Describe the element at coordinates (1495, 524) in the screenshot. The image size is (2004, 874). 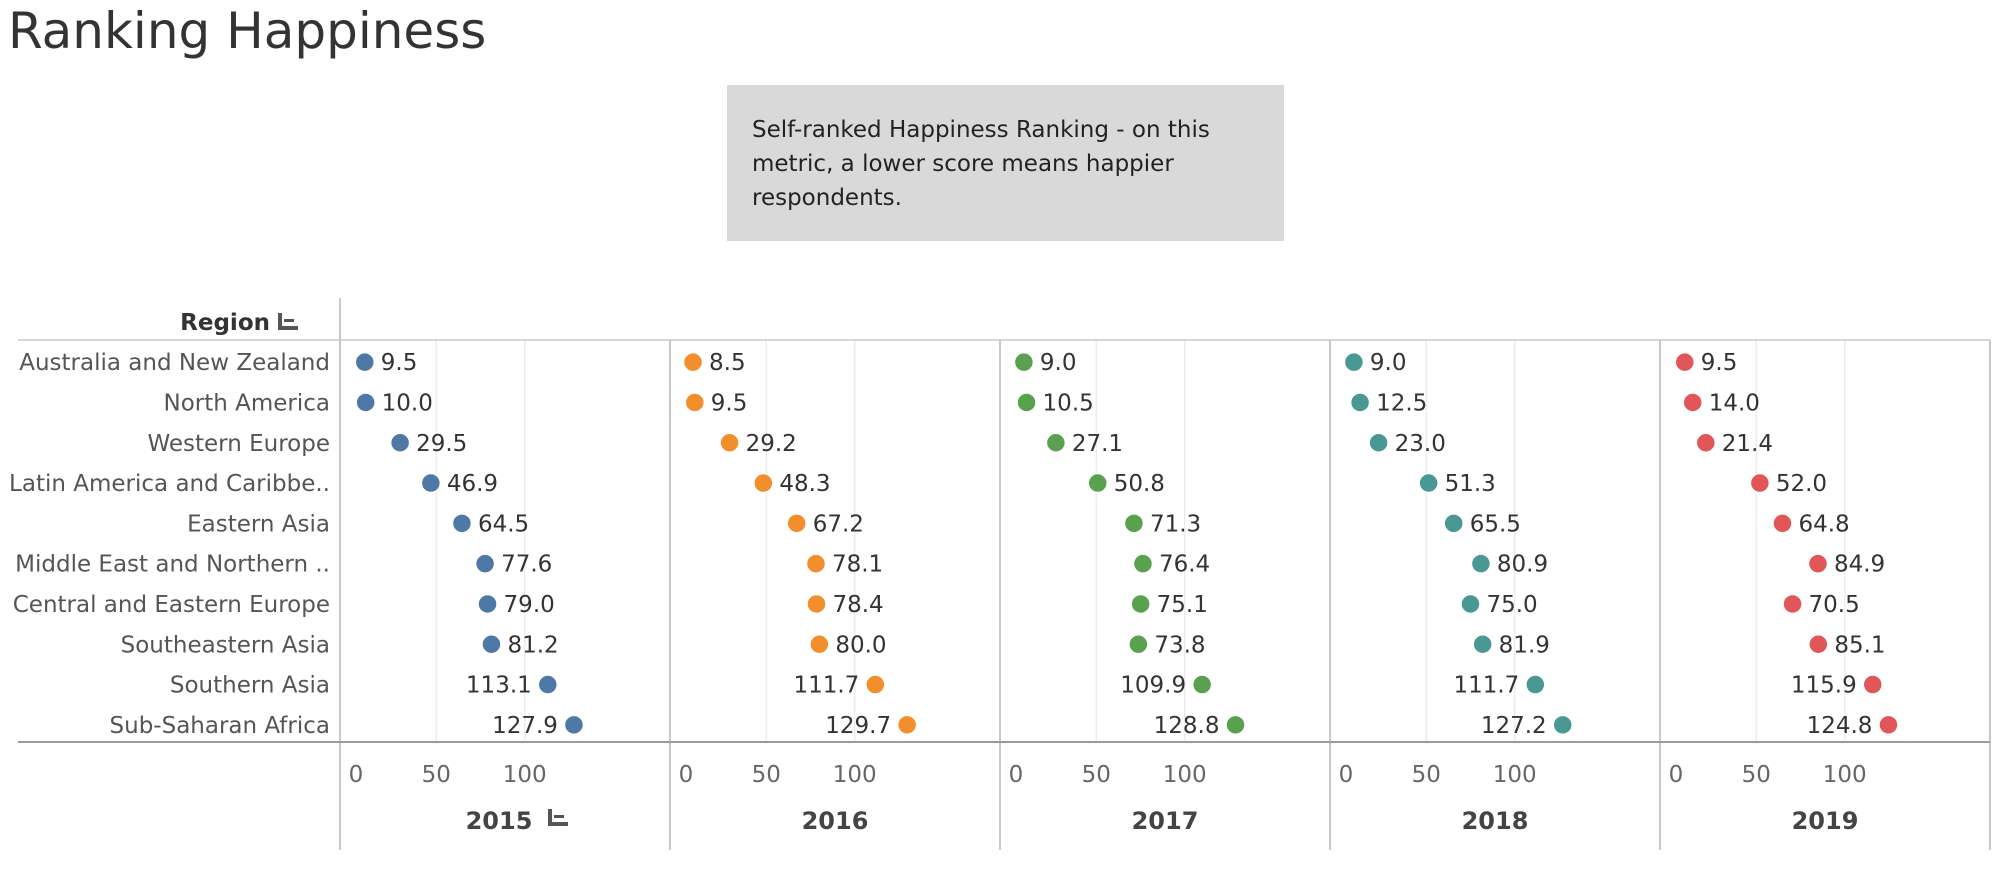
I see `data-label: 65.5` at that location.